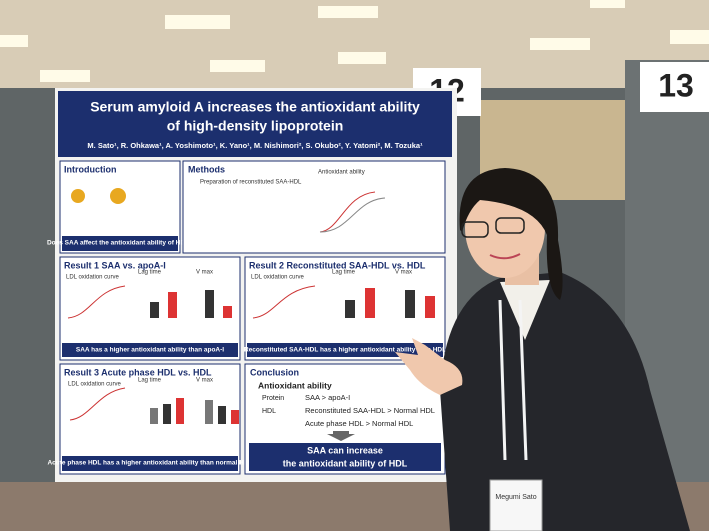 The width and height of the screenshot is (709, 531). I want to click on section-heading: Introduction, so click(90, 169).